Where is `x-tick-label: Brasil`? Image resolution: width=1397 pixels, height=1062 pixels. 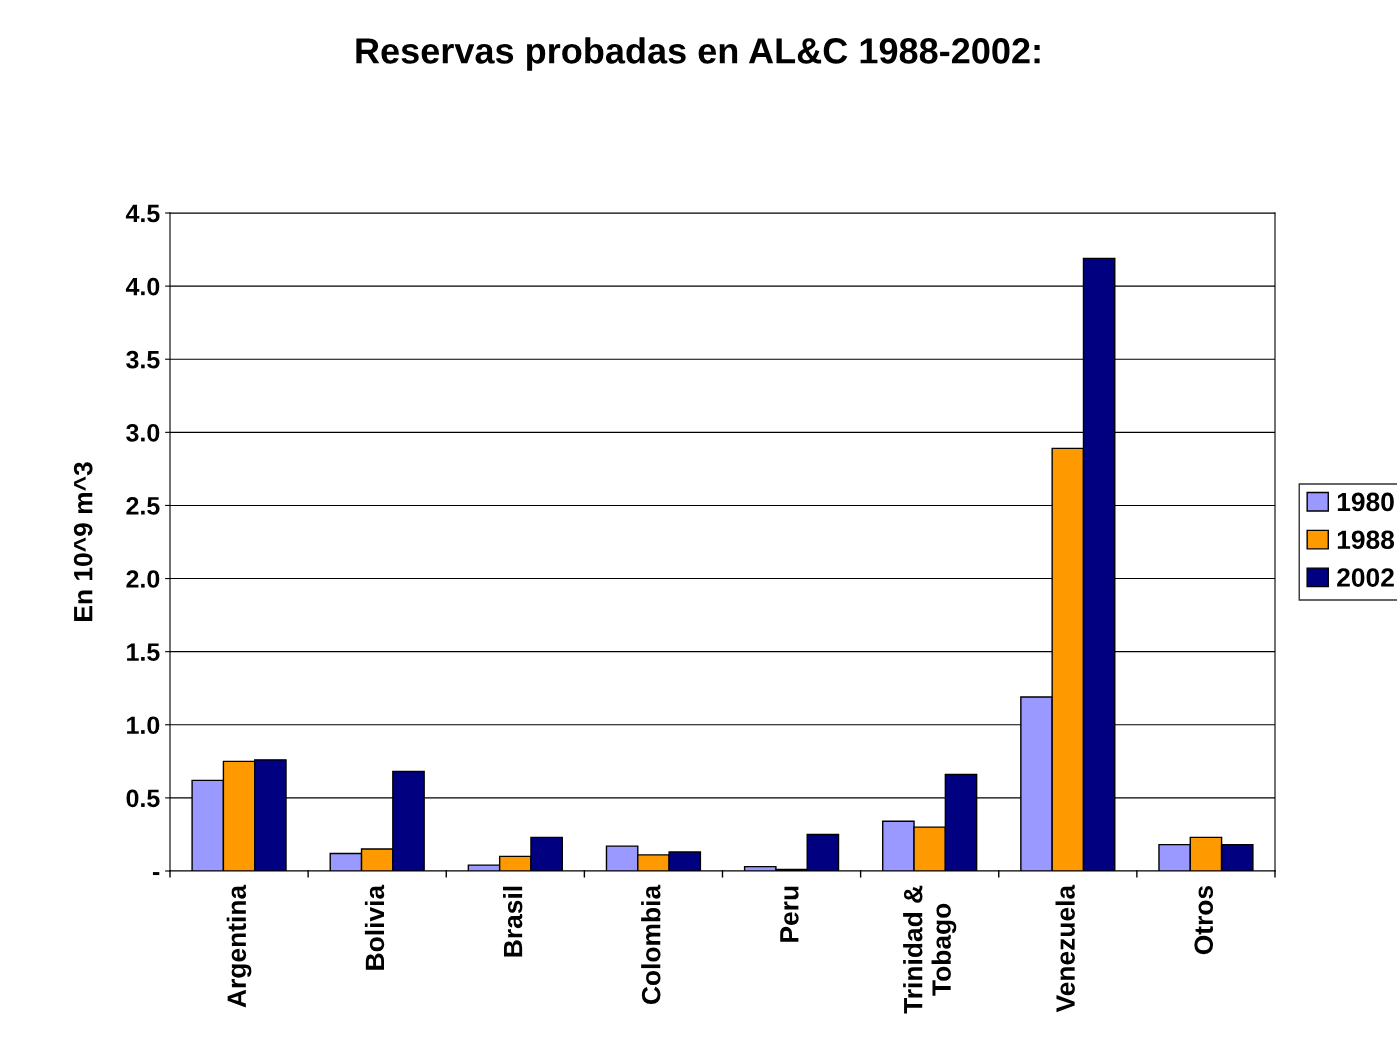
x-tick-label: Brasil is located at coordinates (513, 921).